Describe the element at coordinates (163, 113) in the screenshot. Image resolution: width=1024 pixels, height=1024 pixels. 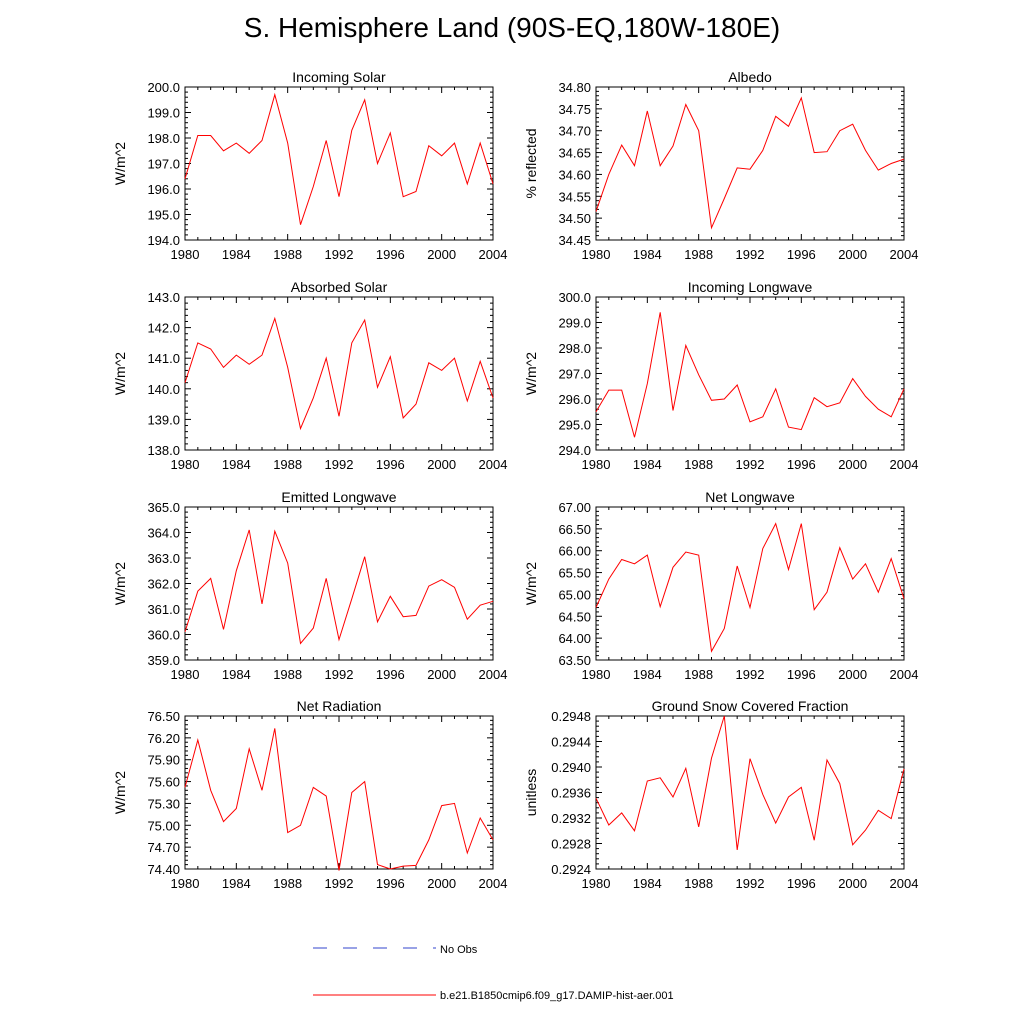
I see `panel-incoming-solar-ytick-label: 199.0` at that location.